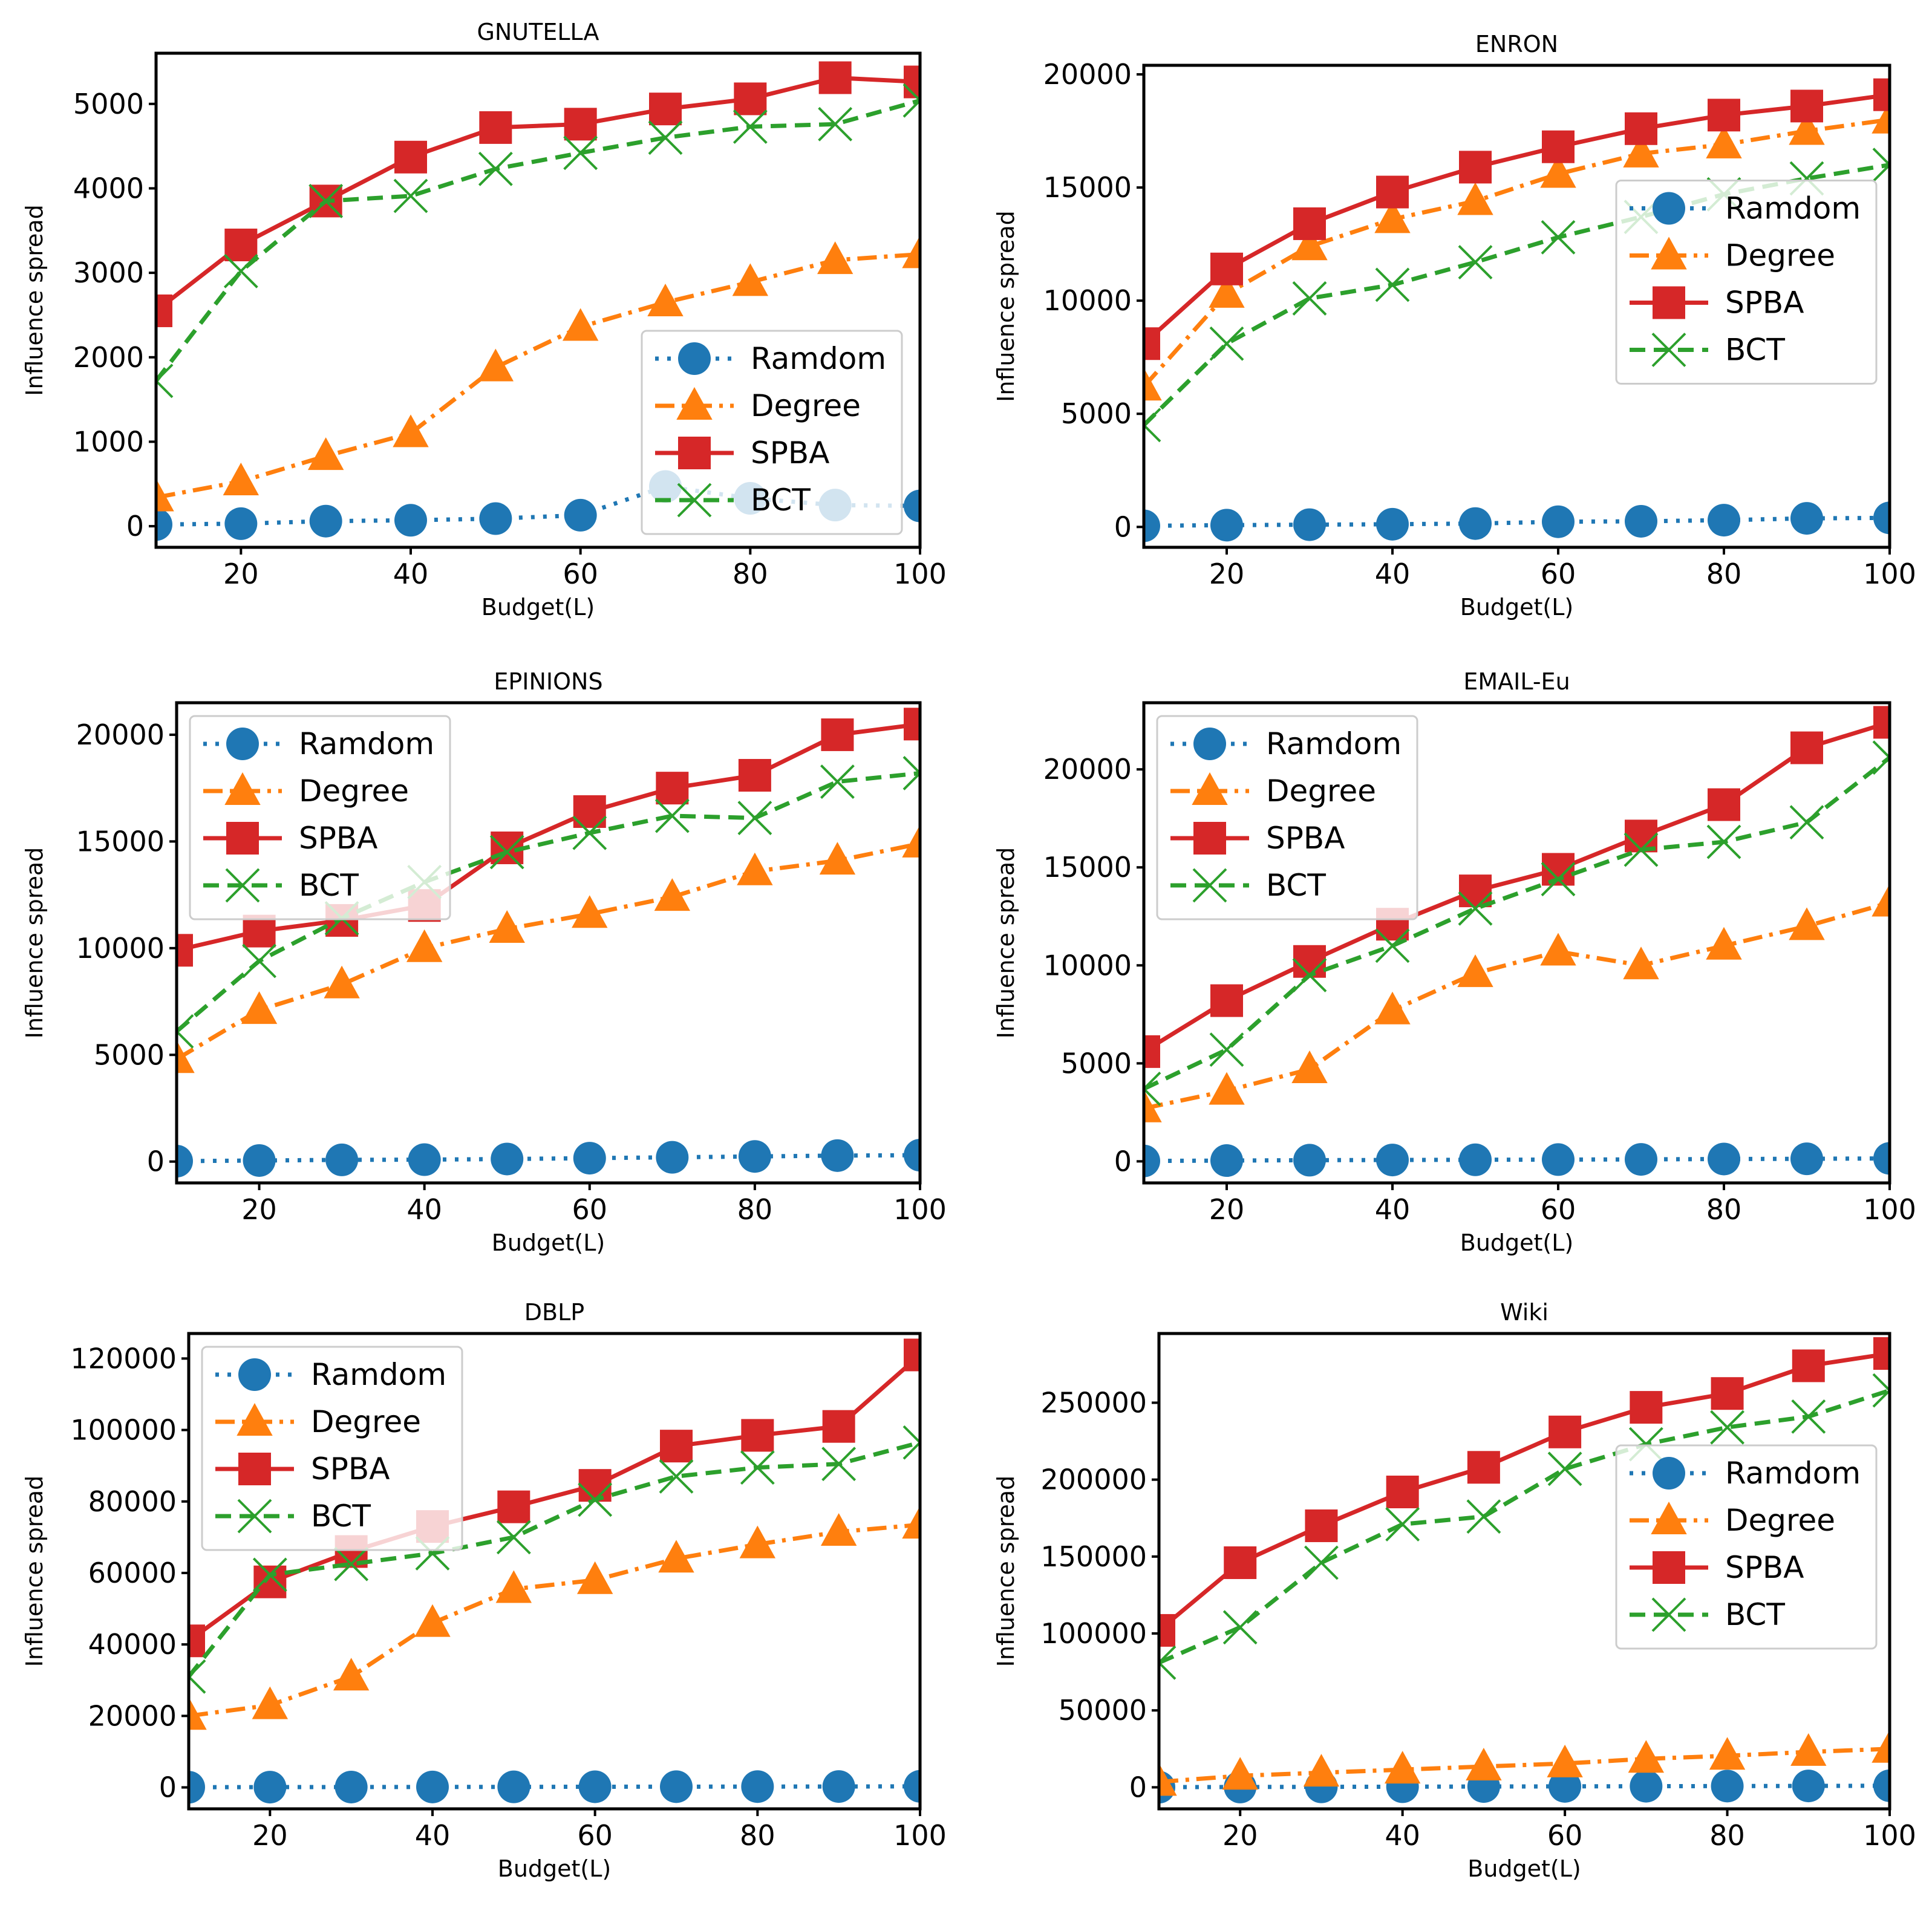 The image size is (1932, 1905). Describe the element at coordinates (242, 885) in the screenshot. I see `legend-marker-bct` at that location.